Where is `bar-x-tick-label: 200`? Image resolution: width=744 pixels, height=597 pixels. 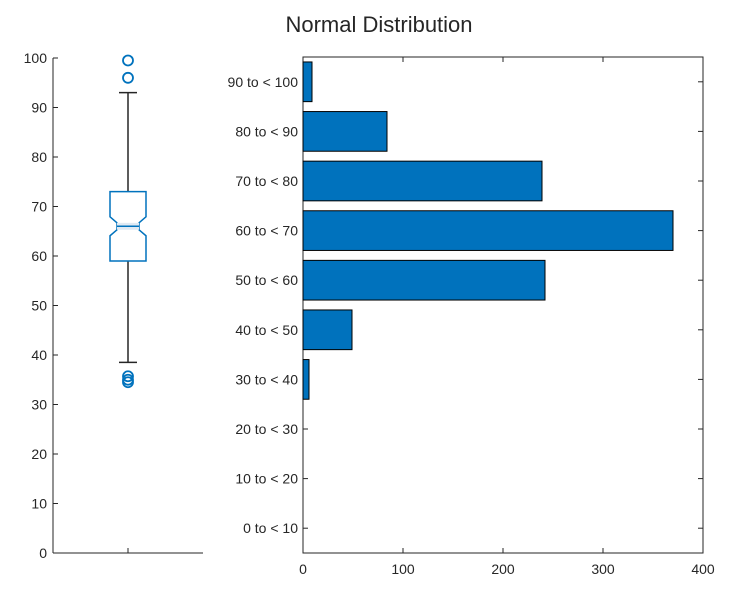
bar-x-tick-label: 200 is located at coordinates (503, 569).